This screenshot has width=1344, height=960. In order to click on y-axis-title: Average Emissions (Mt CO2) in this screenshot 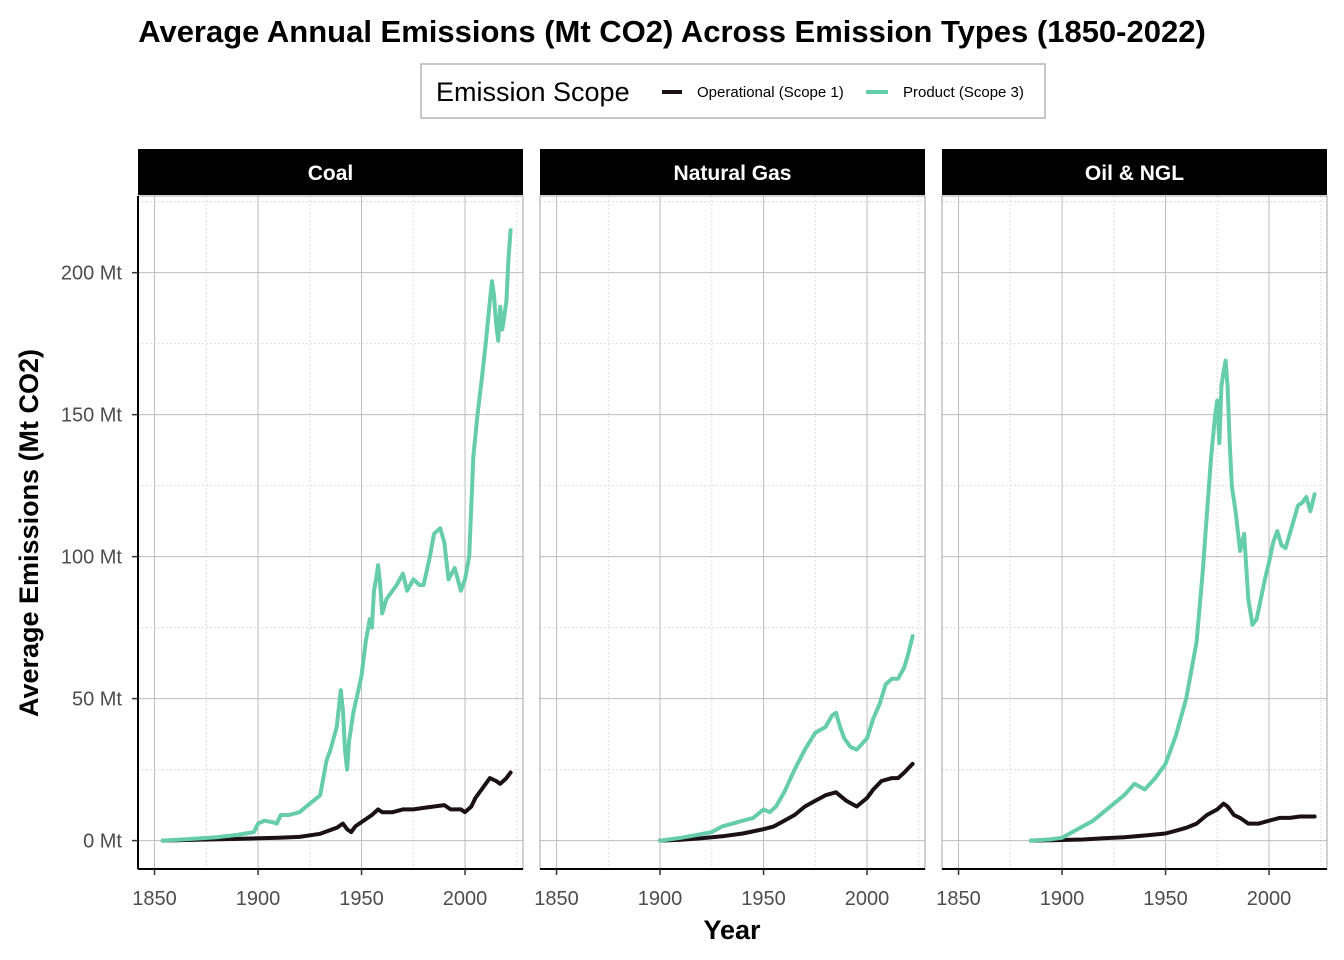, I will do `click(29, 533)`.